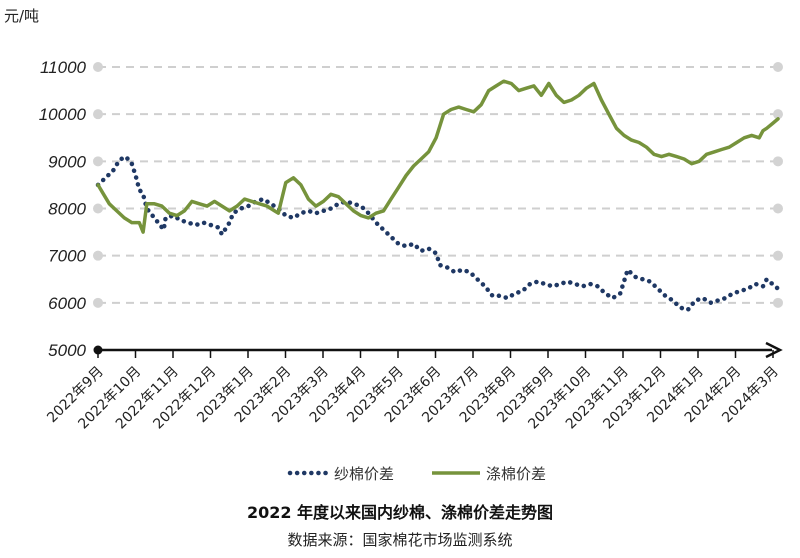 The height and width of the screenshot is (558, 800). I want to click on y-tick-label: 11000, so click(63, 67).